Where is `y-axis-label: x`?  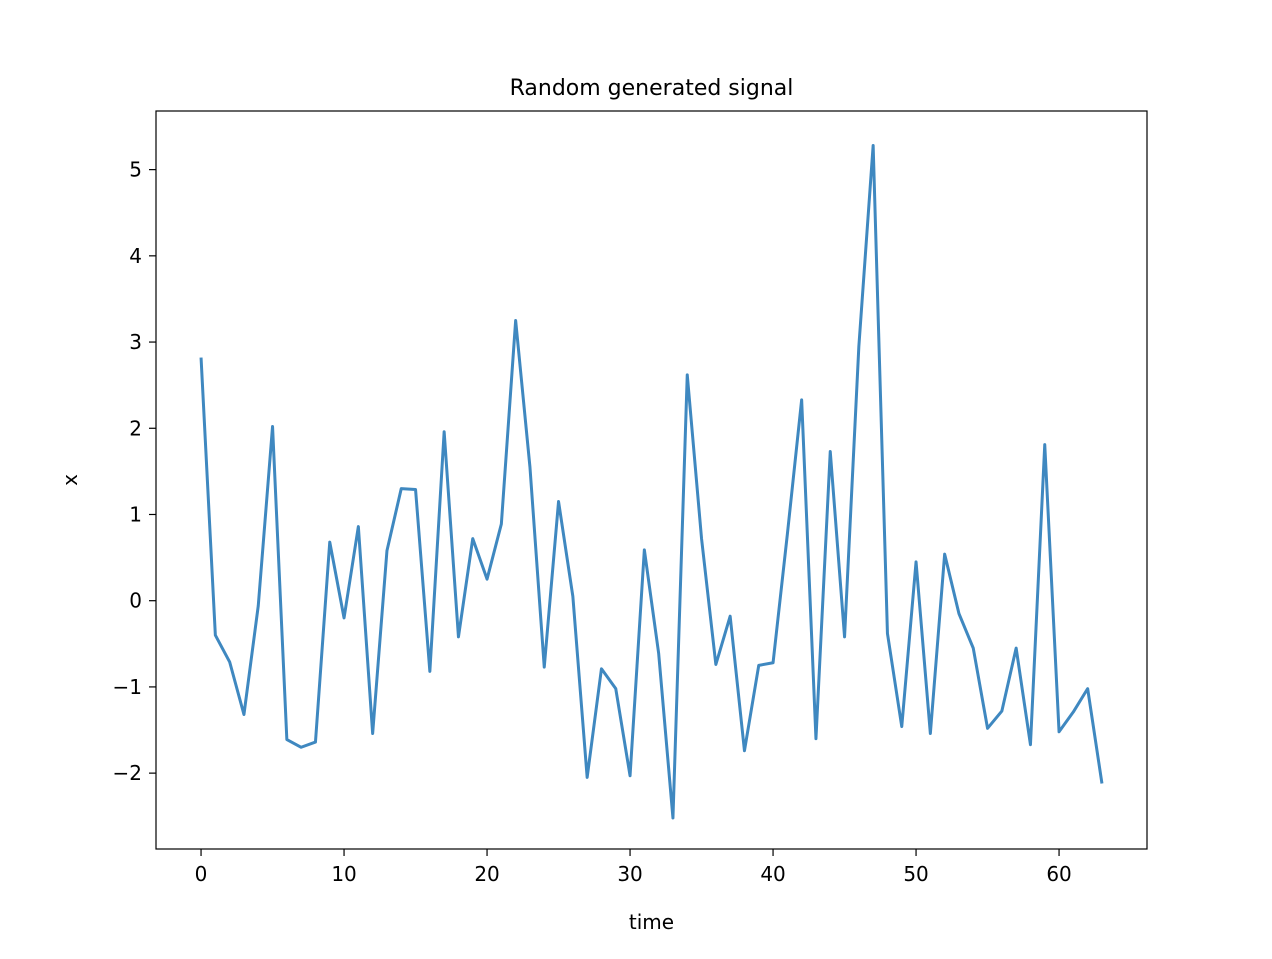 y-axis-label: x is located at coordinates (70, 480).